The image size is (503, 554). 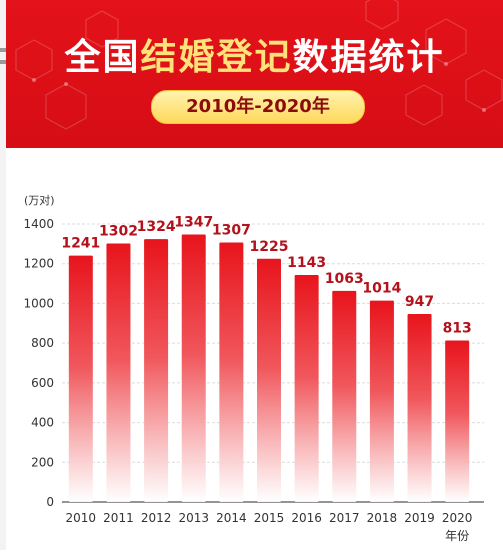 What do you see at coordinates (231, 518) in the screenshot?
I see `x-tick-label: 2014` at bounding box center [231, 518].